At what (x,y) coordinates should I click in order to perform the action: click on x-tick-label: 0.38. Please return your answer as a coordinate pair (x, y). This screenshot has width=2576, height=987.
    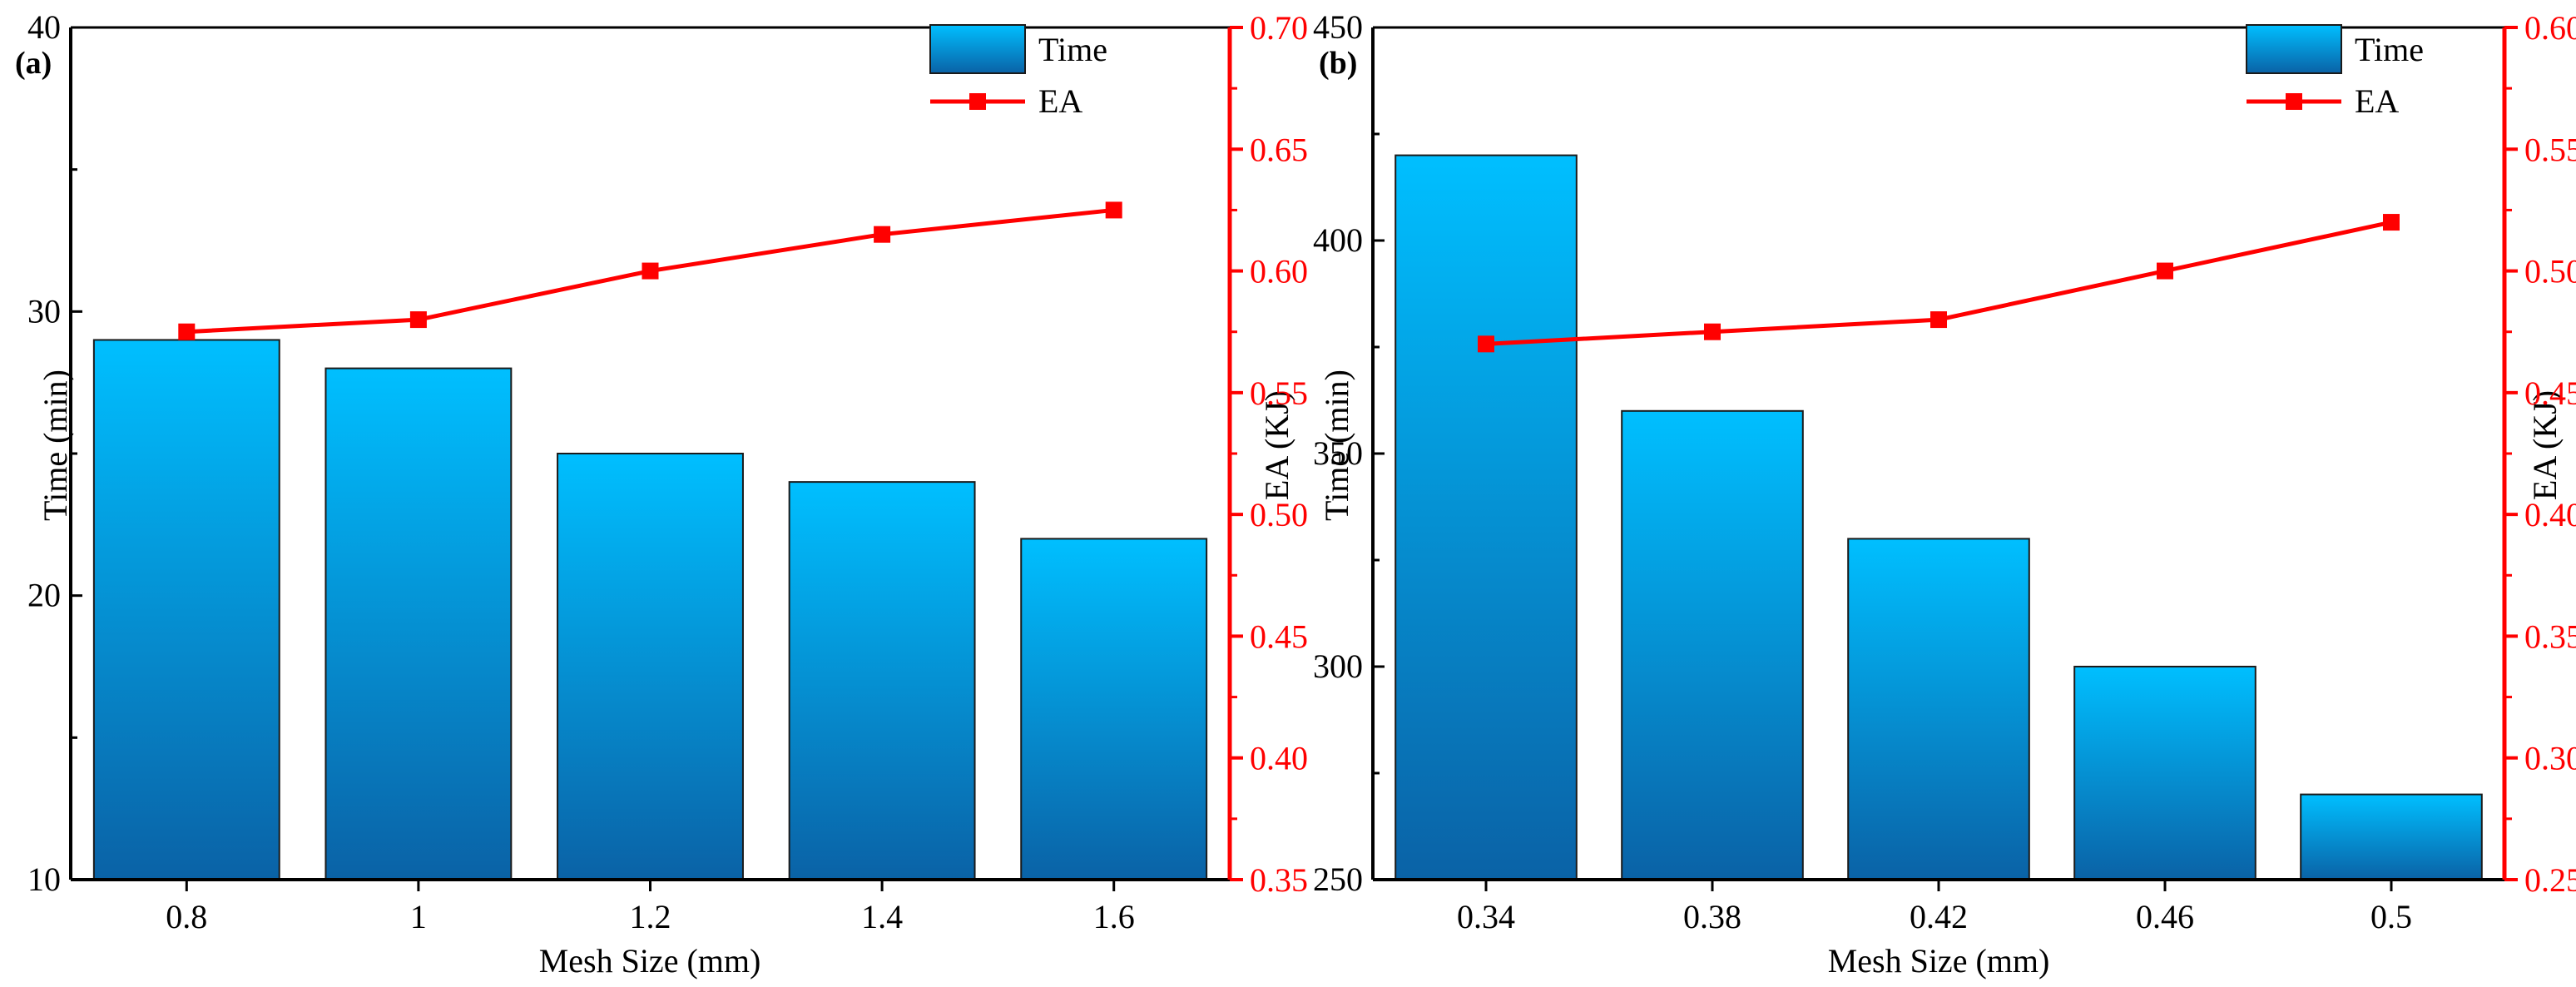
    Looking at the image, I should click on (1712, 916).